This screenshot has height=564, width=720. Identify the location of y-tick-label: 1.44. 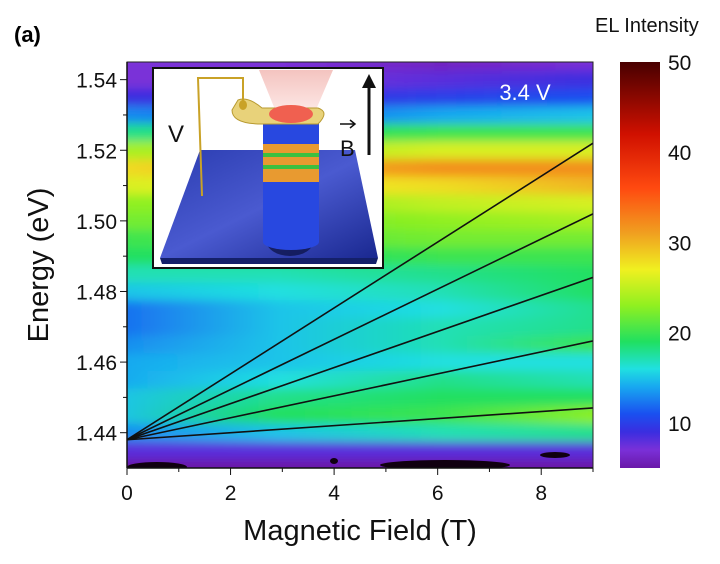
(96, 434).